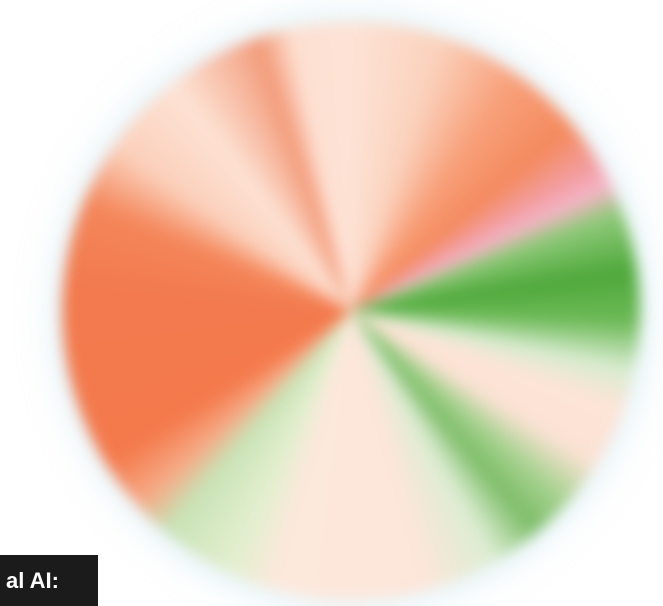  What do you see at coordinates (49, 580) in the screenshot?
I see `caption: al AI:` at bounding box center [49, 580].